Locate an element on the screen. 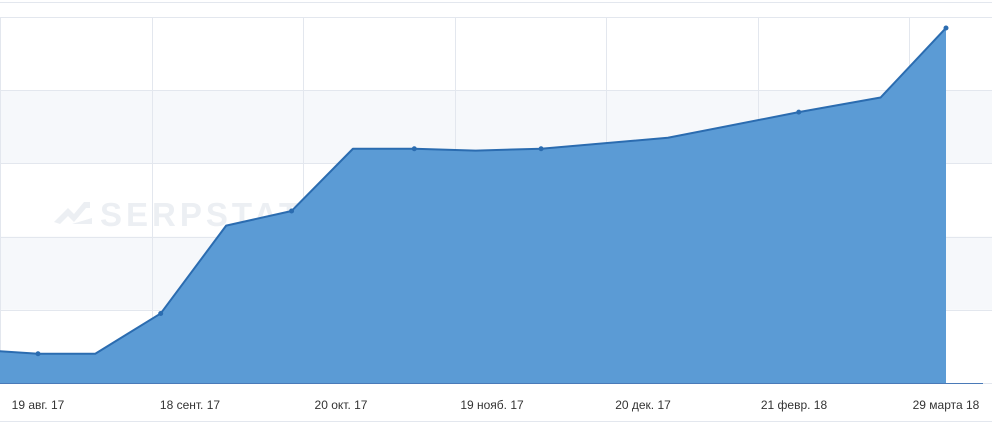  x-tick-label: 21 февр. 18 is located at coordinates (794, 405).